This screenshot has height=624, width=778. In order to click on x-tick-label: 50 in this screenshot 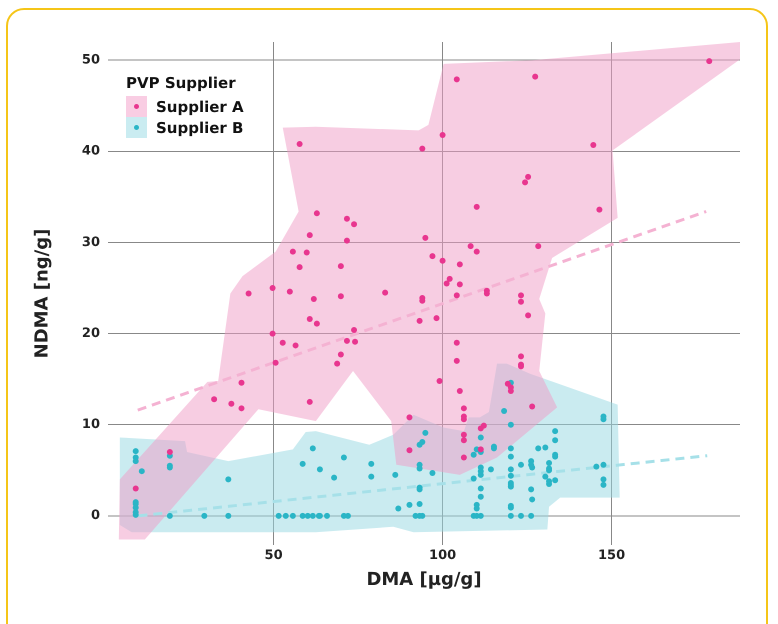, I will do `click(273, 556)`.